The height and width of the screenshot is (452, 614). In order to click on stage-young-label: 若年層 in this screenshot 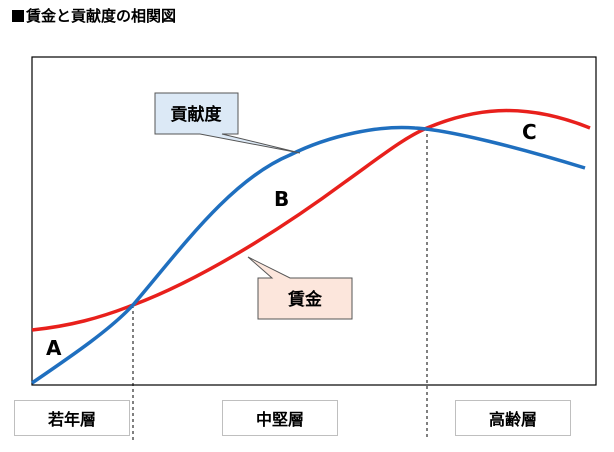, I will do `click(71, 419)`.